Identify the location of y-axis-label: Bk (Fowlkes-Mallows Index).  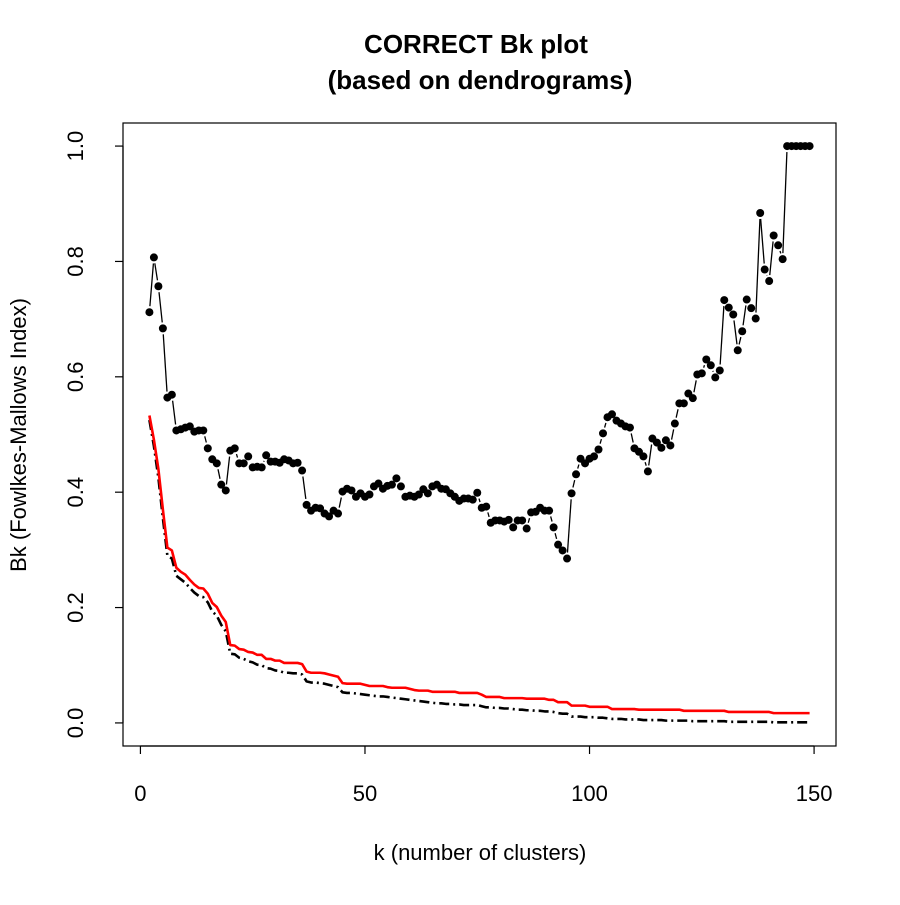
(18, 435).